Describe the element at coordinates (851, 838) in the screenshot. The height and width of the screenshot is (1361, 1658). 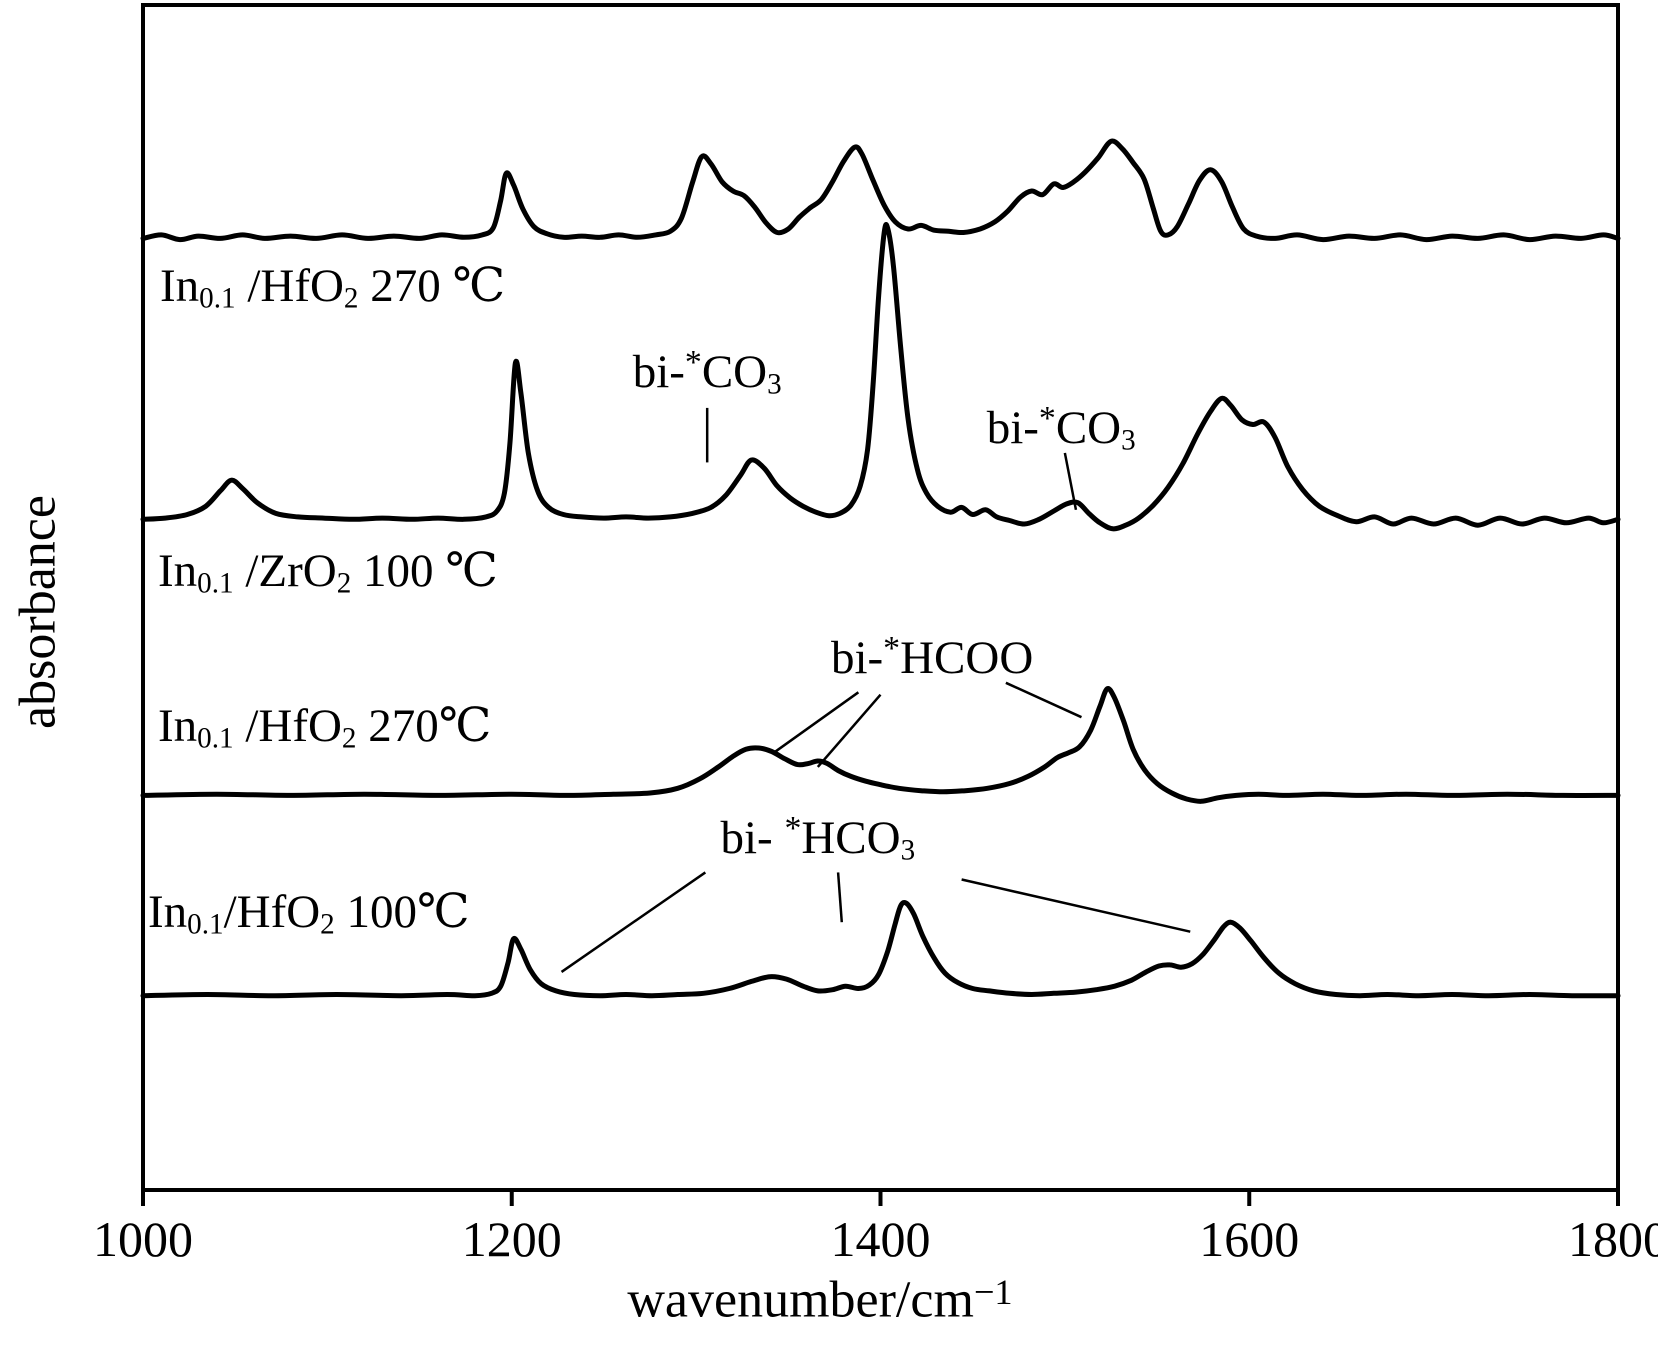
I see `annotation-species: HCO` at that location.